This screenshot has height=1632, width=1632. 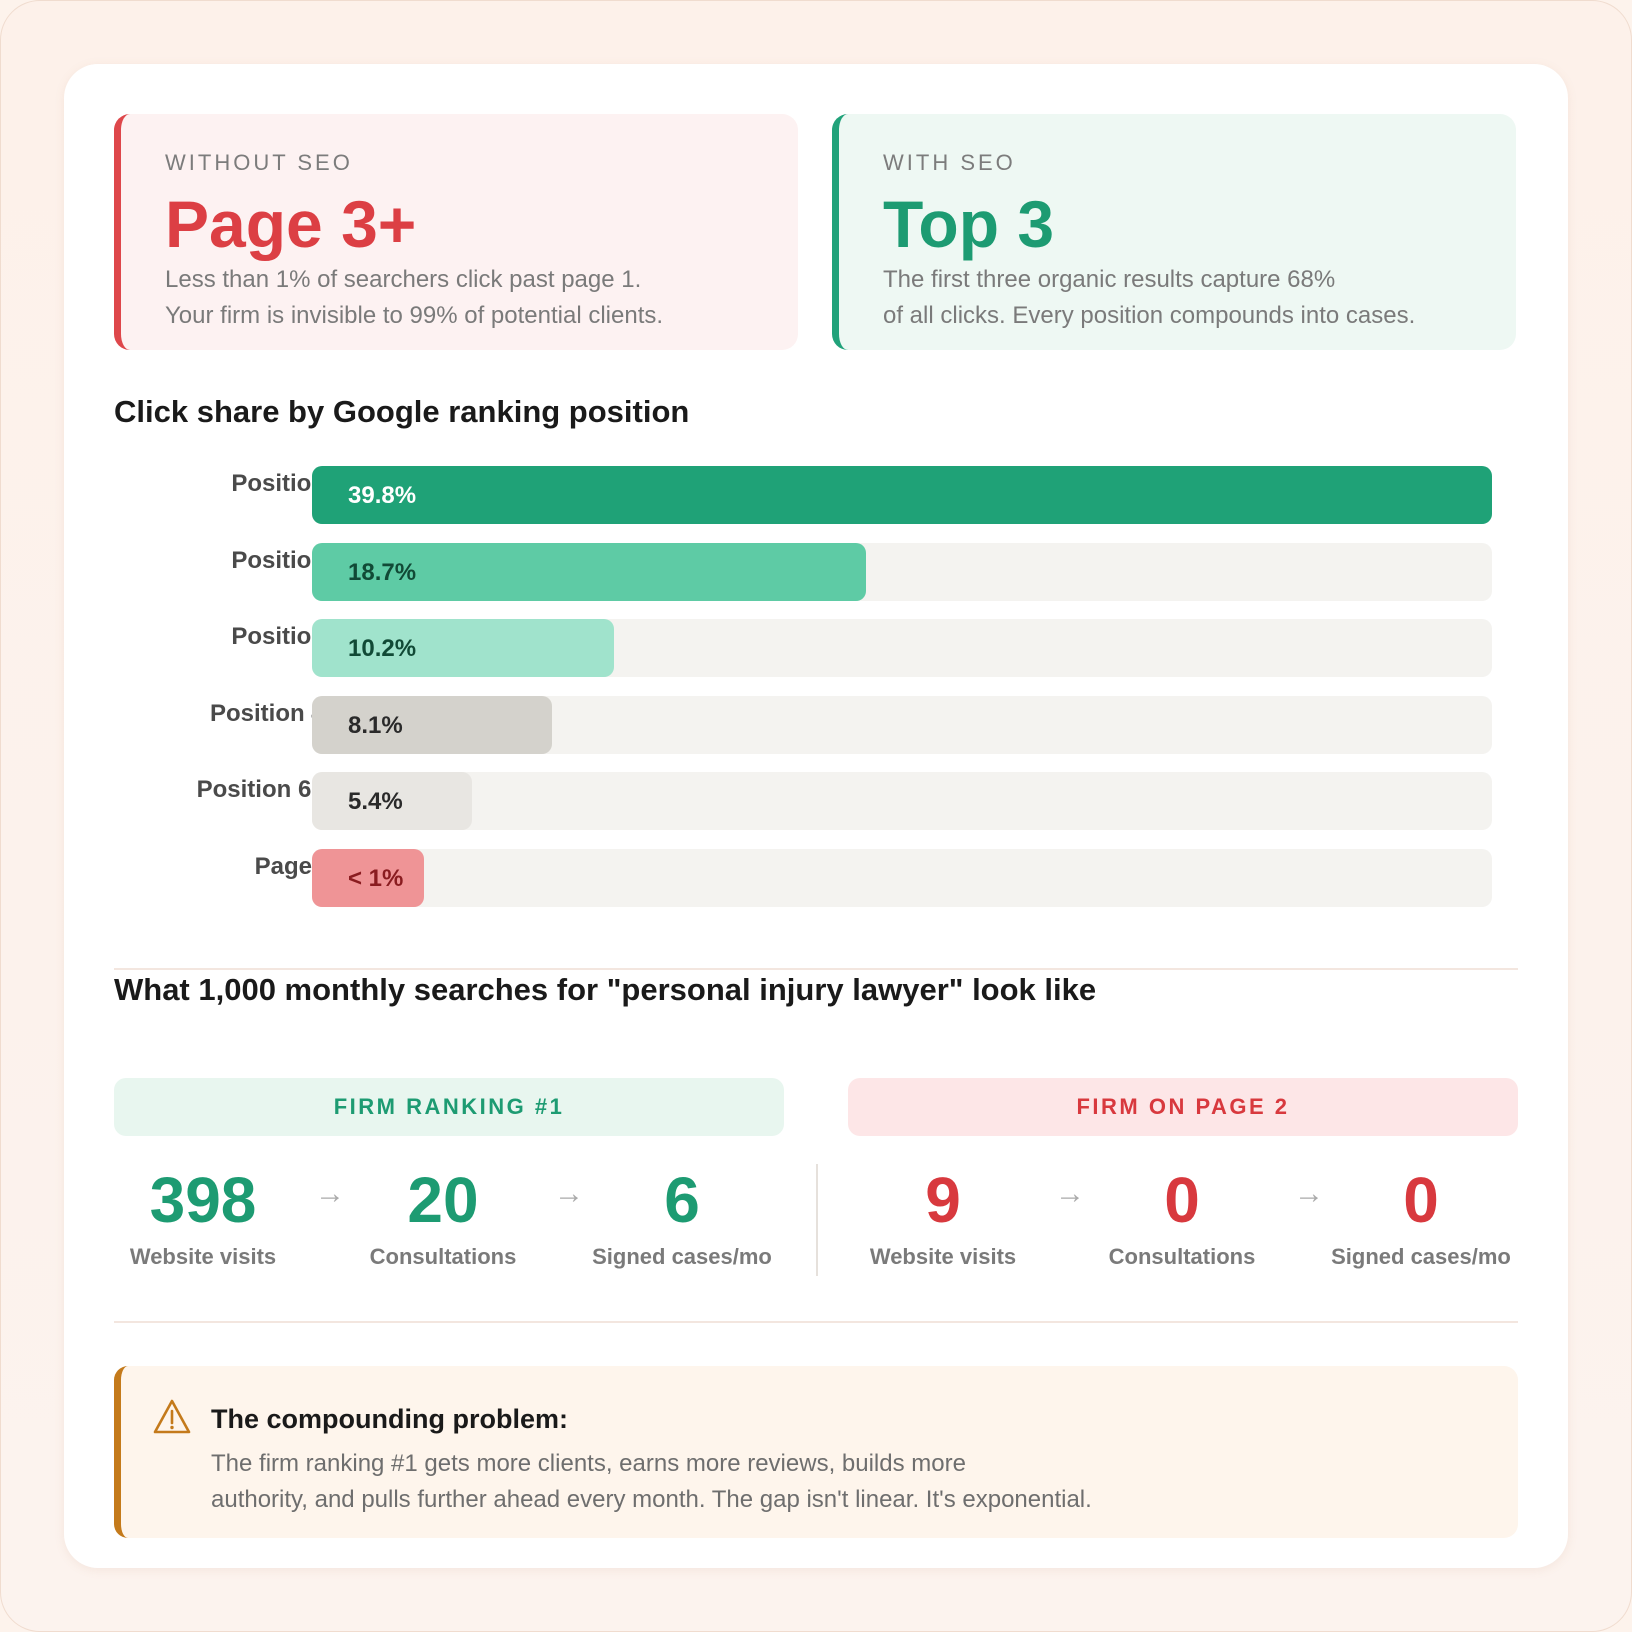 I want to click on bar-track: 8.1%, so click(x=902, y=724).